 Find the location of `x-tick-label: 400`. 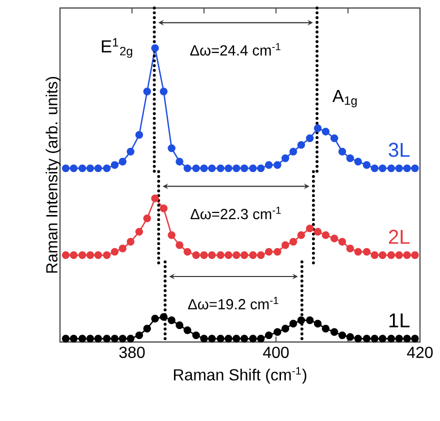

x-tick-label: 400 is located at coordinates (276, 352).